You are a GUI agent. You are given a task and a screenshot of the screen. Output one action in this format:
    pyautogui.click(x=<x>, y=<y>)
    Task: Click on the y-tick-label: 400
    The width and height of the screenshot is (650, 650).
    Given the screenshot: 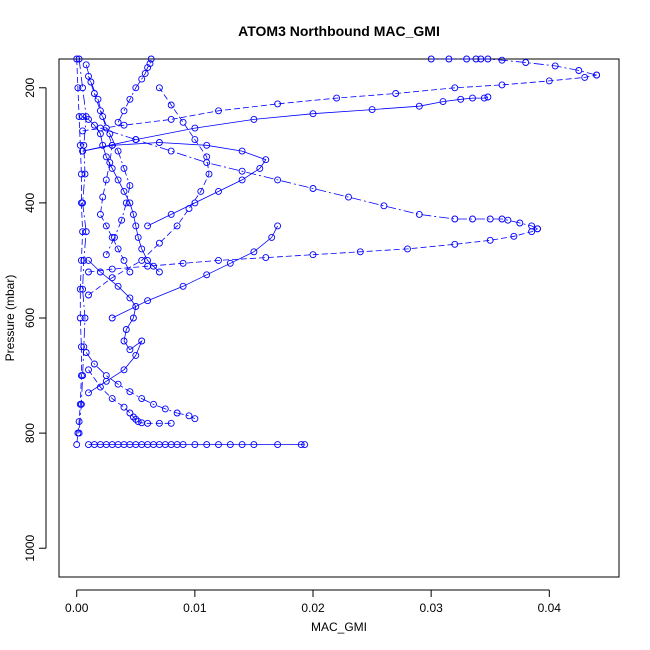 What is the action you would take?
    pyautogui.click(x=30, y=203)
    